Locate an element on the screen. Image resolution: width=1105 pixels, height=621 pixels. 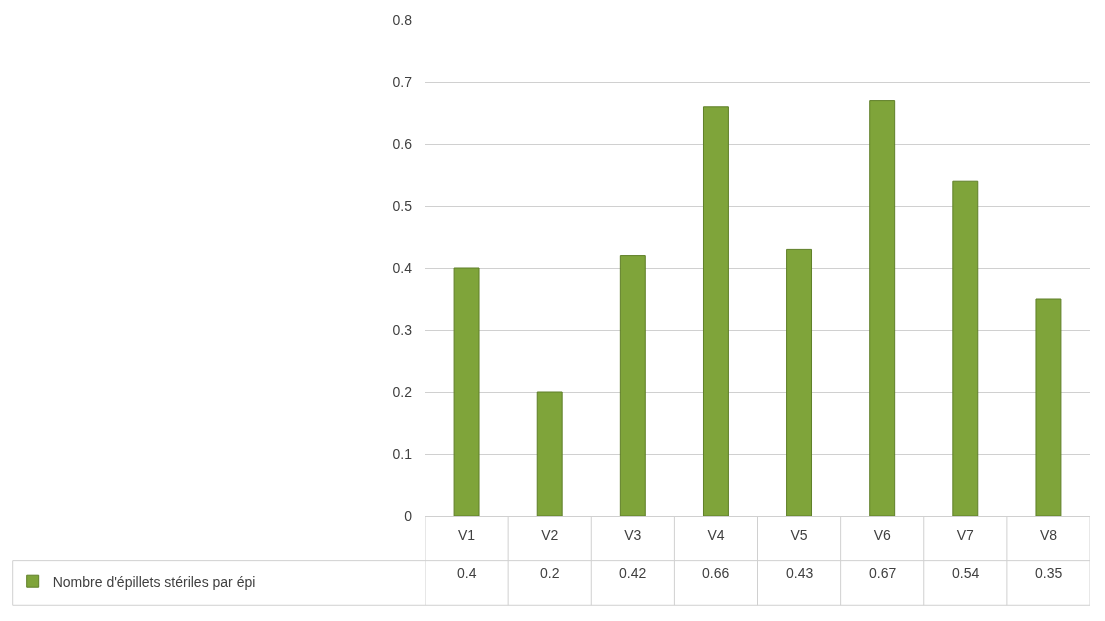
data-label: 0.43 is located at coordinates (800, 573).